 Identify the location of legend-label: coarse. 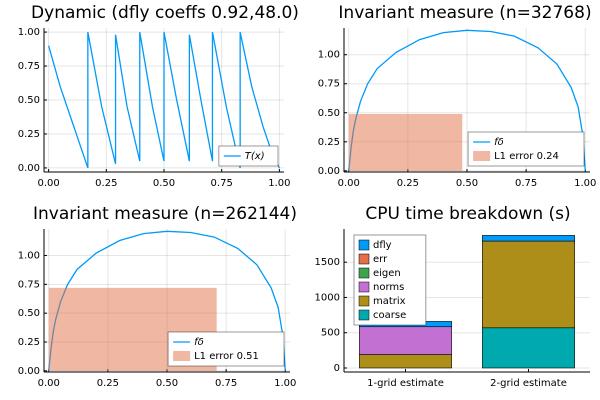
(389, 315).